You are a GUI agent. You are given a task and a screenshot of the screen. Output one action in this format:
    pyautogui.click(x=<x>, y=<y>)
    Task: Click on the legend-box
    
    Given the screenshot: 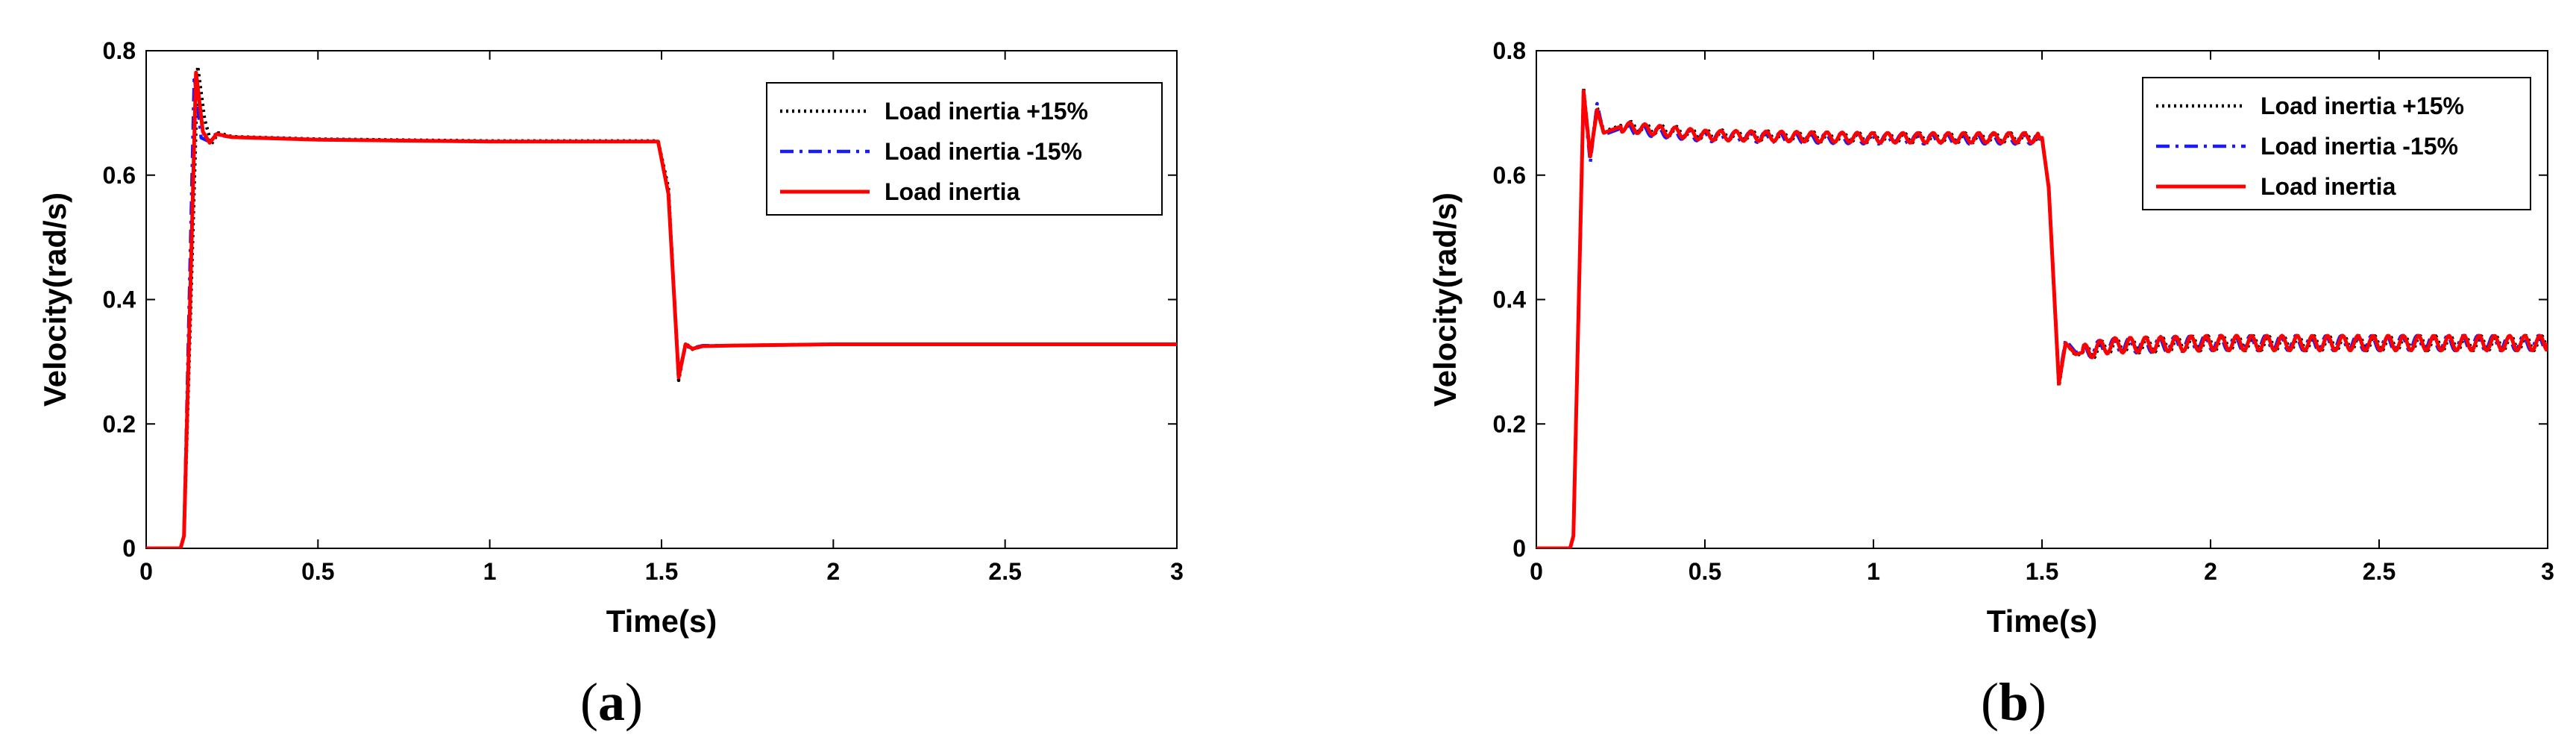 What is the action you would take?
    pyautogui.click(x=965, y=149)
    